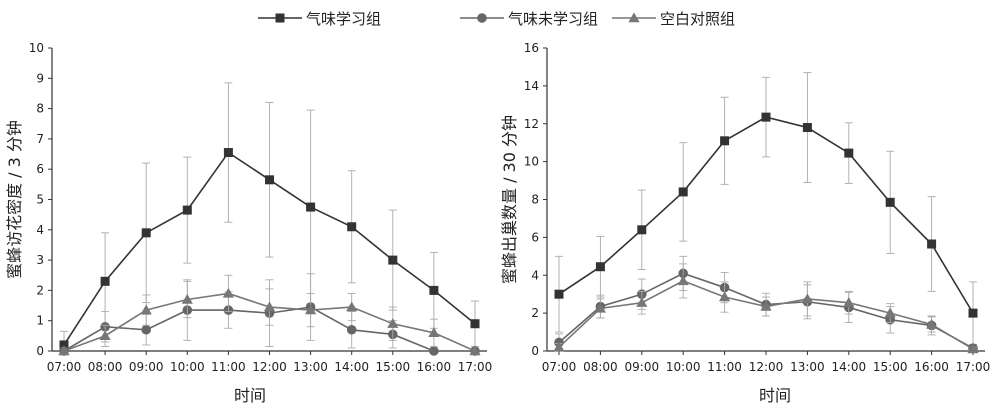 This screenshot has height=414, width=1000. I want to click on y-tick-label: 16, so click(531, 48).